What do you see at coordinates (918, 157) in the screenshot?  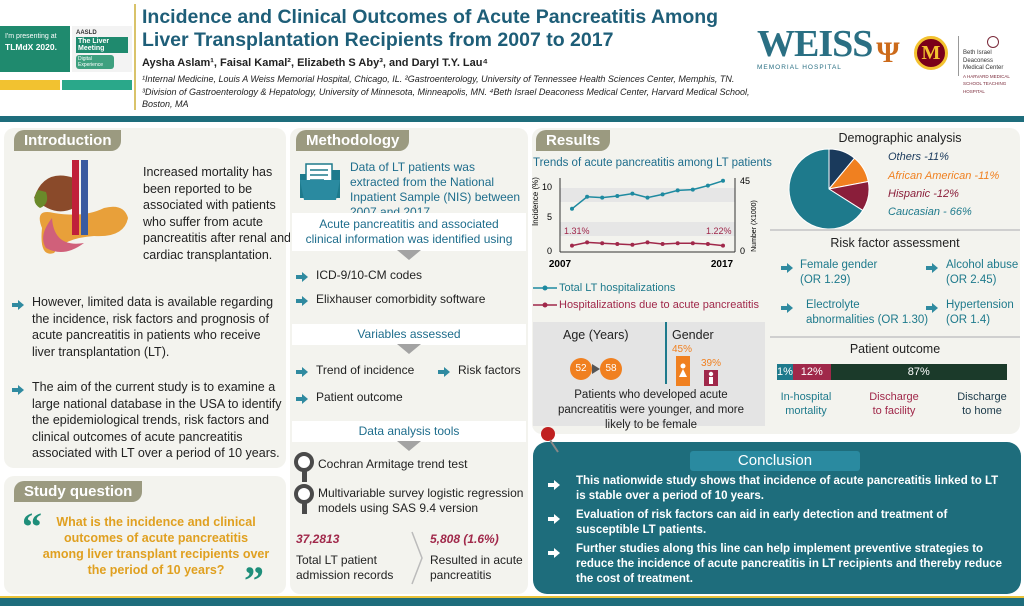 I see `pie-label-others: Others -11%` at bounding box center [918, 157].